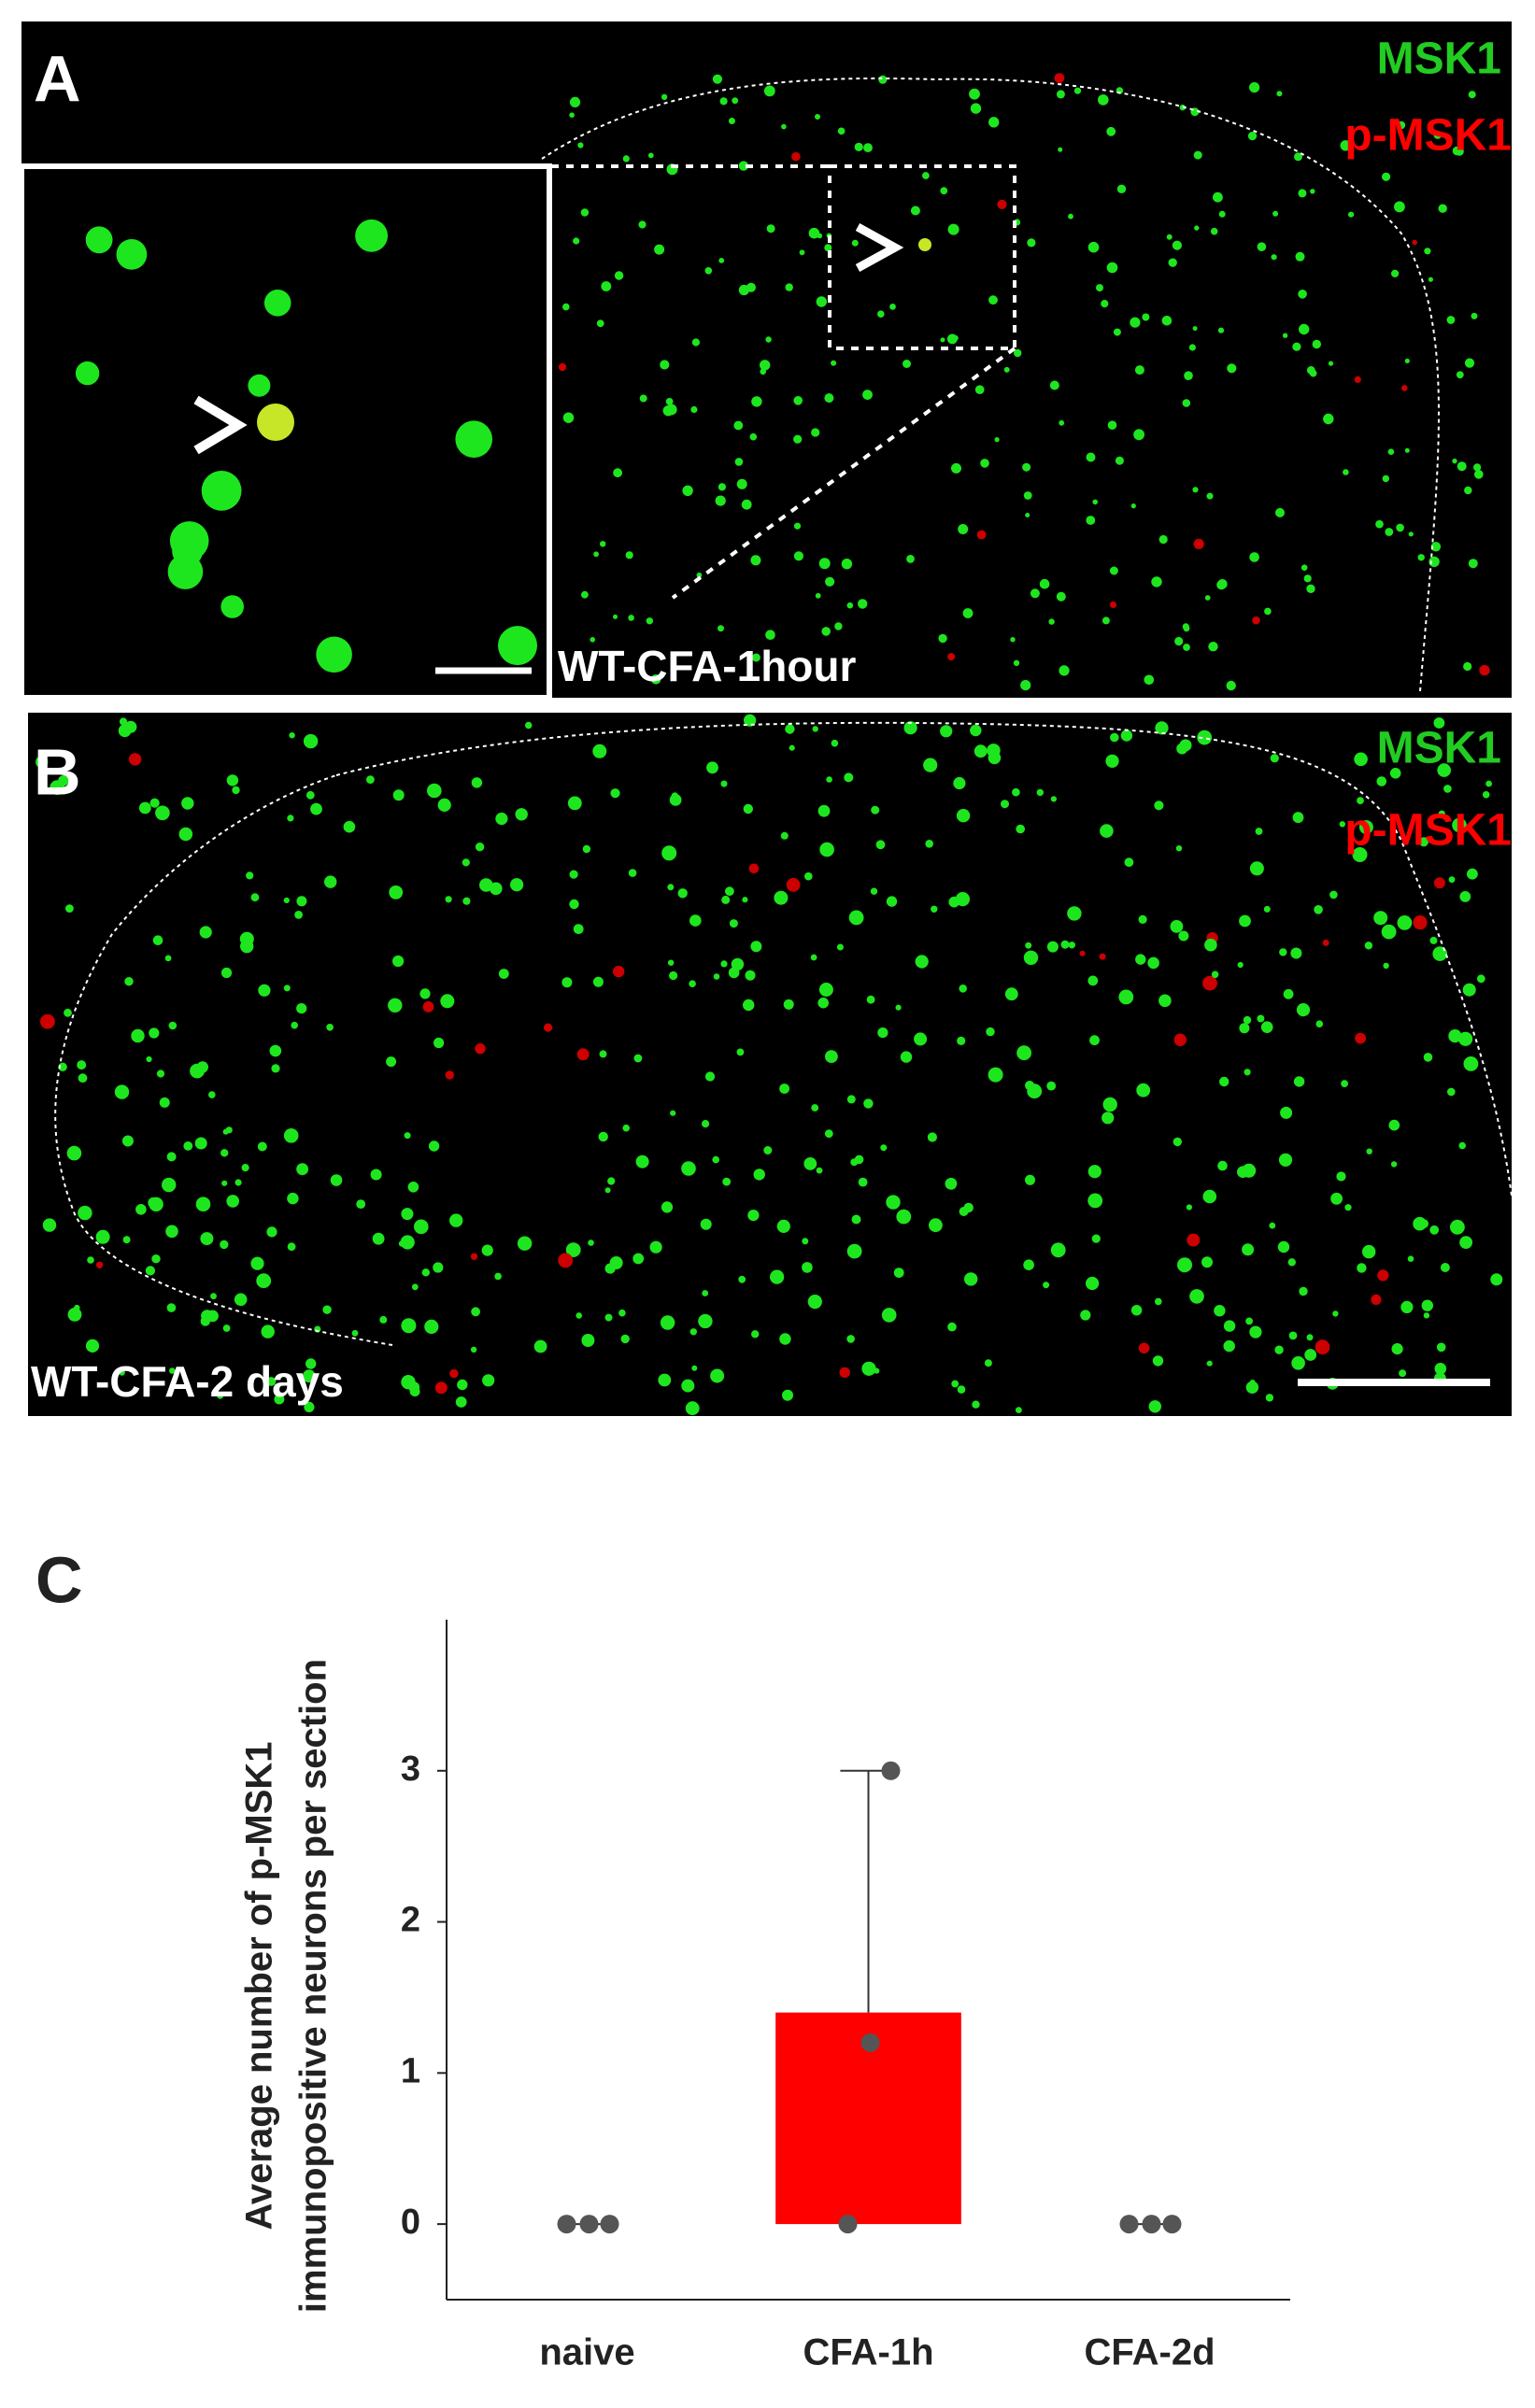 The image size is (1535, 2408). I want to click on channel-label: MSK1, so click(1439, 59).